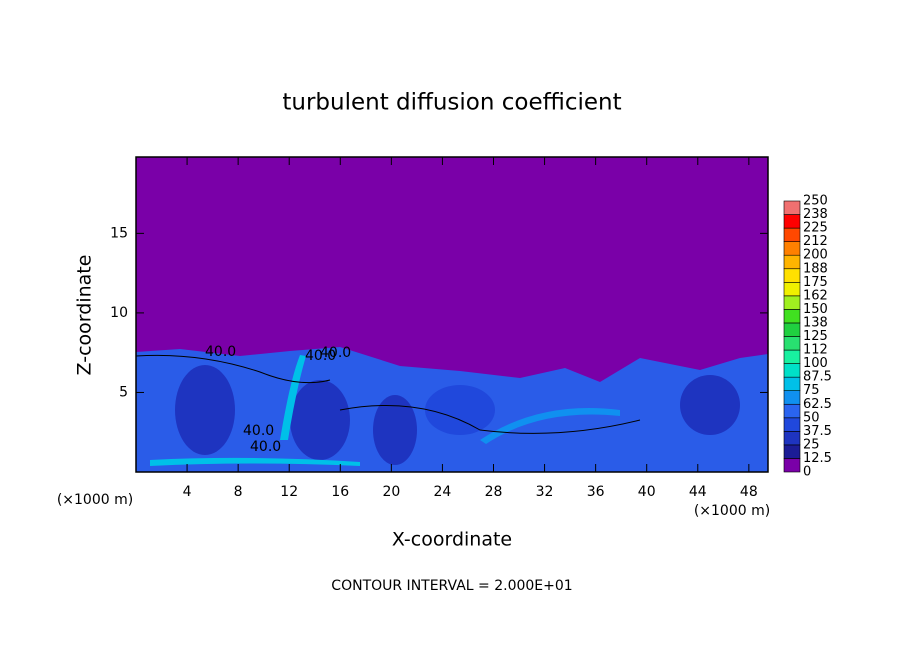 This screenshot has width=904, height=654. What do you see at coordinates (749, 492) in the screenshot?
I see `x-tick-label: 48` at bounding box center [749, 492].